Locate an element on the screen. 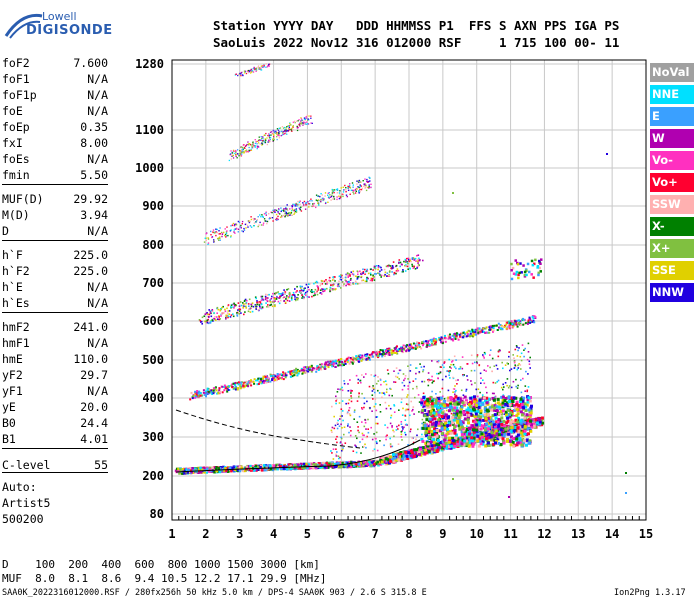  logo-swoosh-icon is located at coordinates (23, 26).